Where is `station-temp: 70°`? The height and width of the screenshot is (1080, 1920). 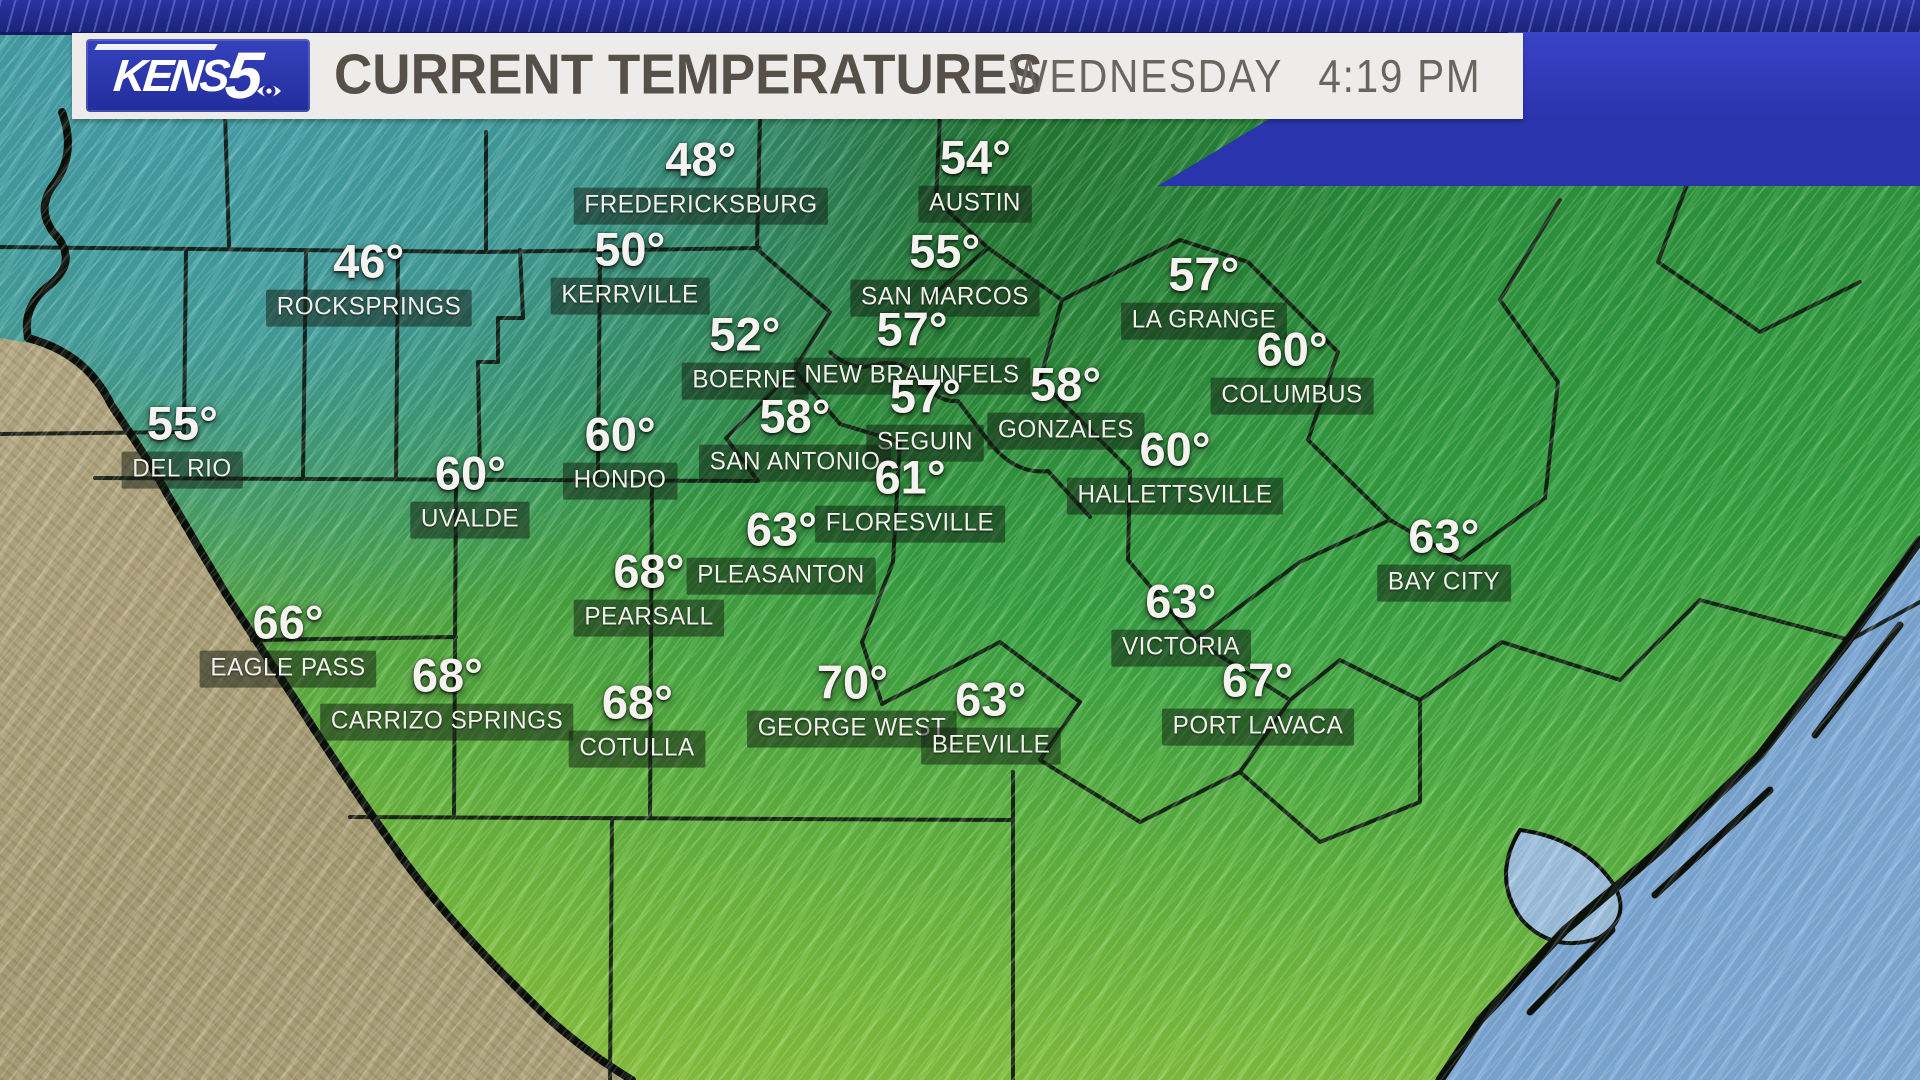 station-temp: 70° is located at coordinates (852, 682).